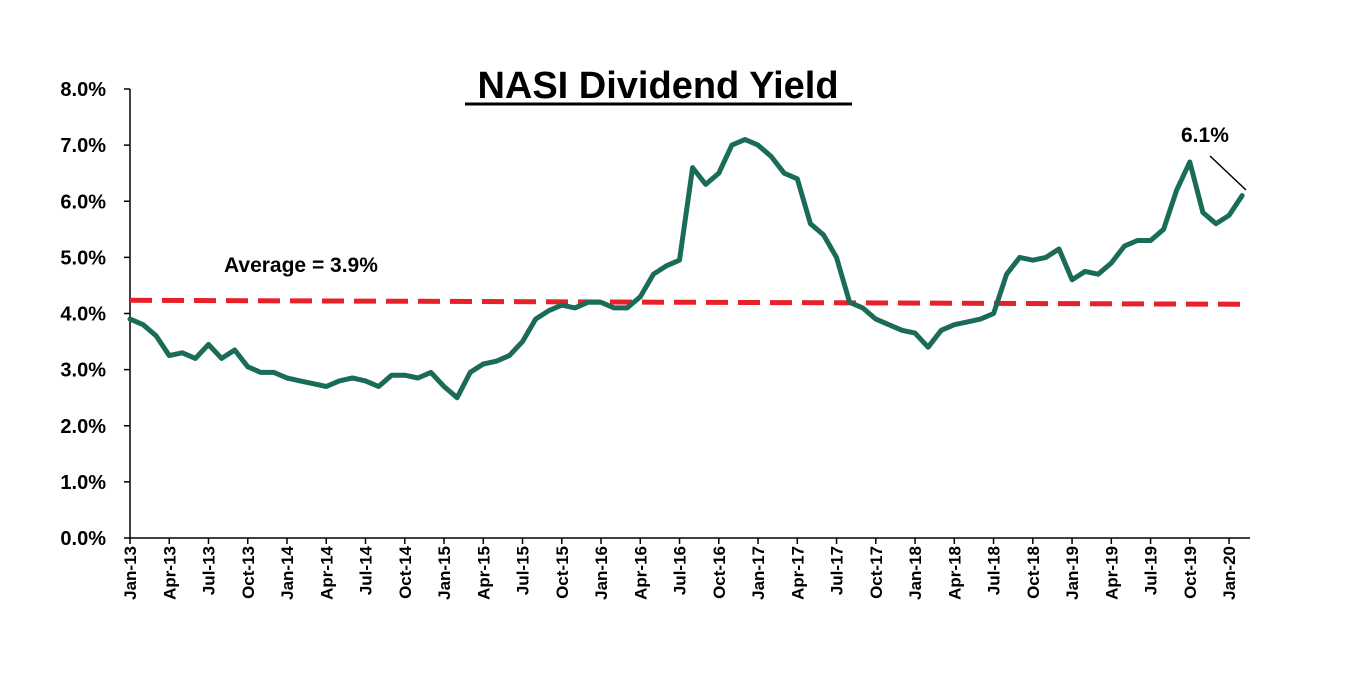 The width and height of the screenshot is (1366, 682). What do you see at coordinates (876, 572) in the screenshot?
I see `x-tick-label: Oct-17` at bounding box center [876, 572].